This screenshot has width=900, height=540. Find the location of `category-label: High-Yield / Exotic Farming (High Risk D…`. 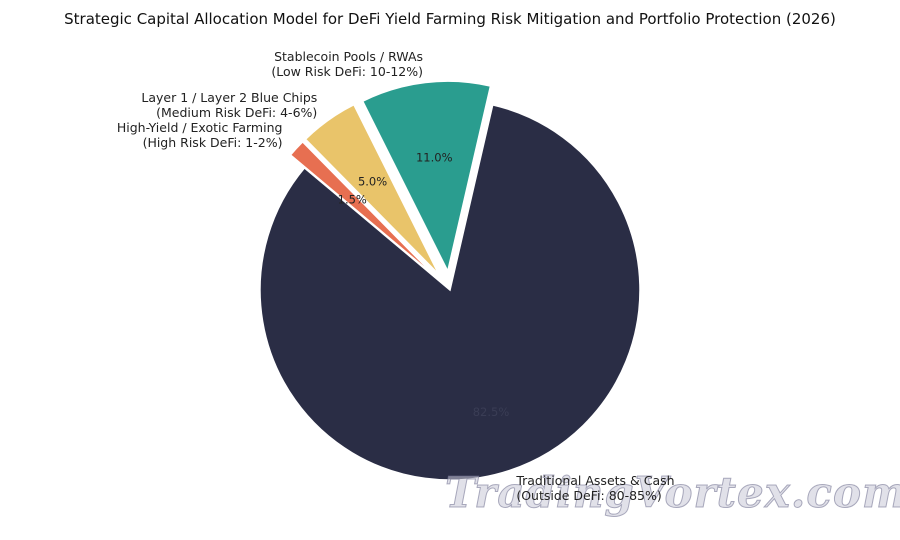

category-label: High-Yield / Exotic Farming (High Risk D… is located at coordinates (199, 135).